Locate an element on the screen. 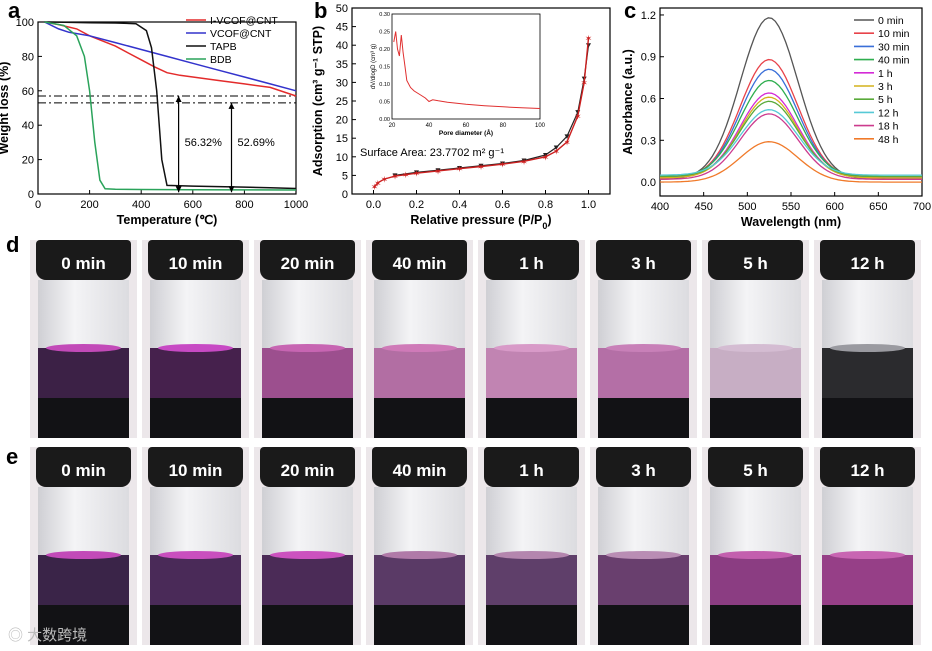  panel-label-c: c is located at coordinates (630, 11).